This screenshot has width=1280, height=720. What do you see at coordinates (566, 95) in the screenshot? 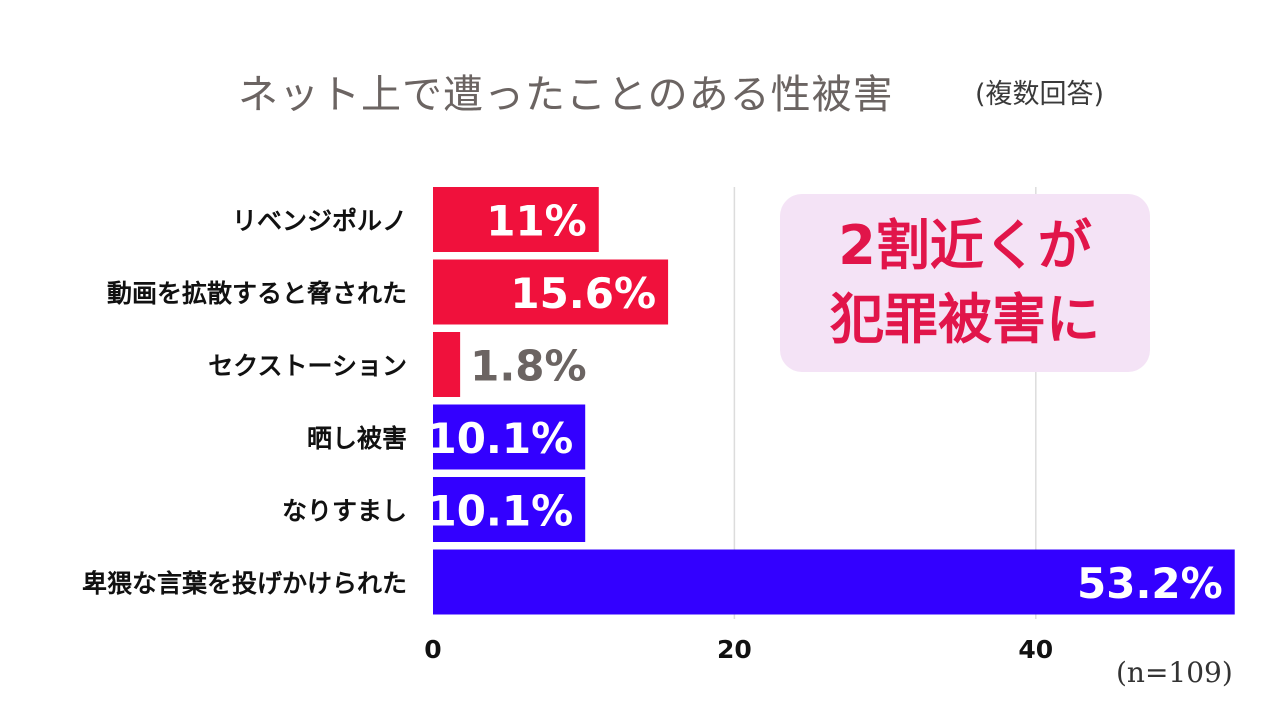
I see `chart-title: ネット上で遭ったことのある性被害` at bounding box center [566, 95].